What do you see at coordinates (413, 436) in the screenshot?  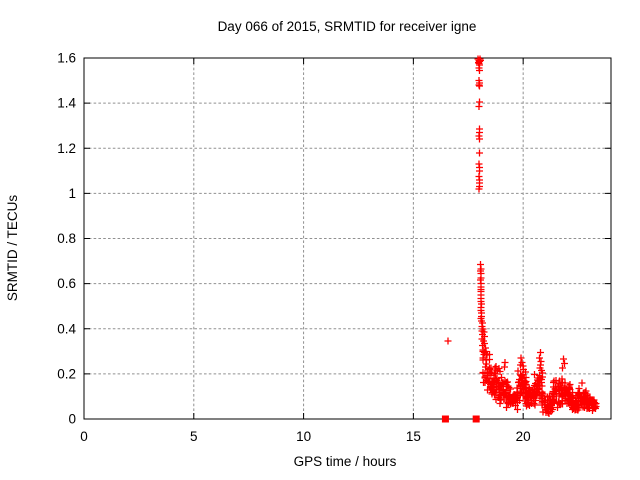 I see `x-tick-label: 15` at bounding box center [413, 436].